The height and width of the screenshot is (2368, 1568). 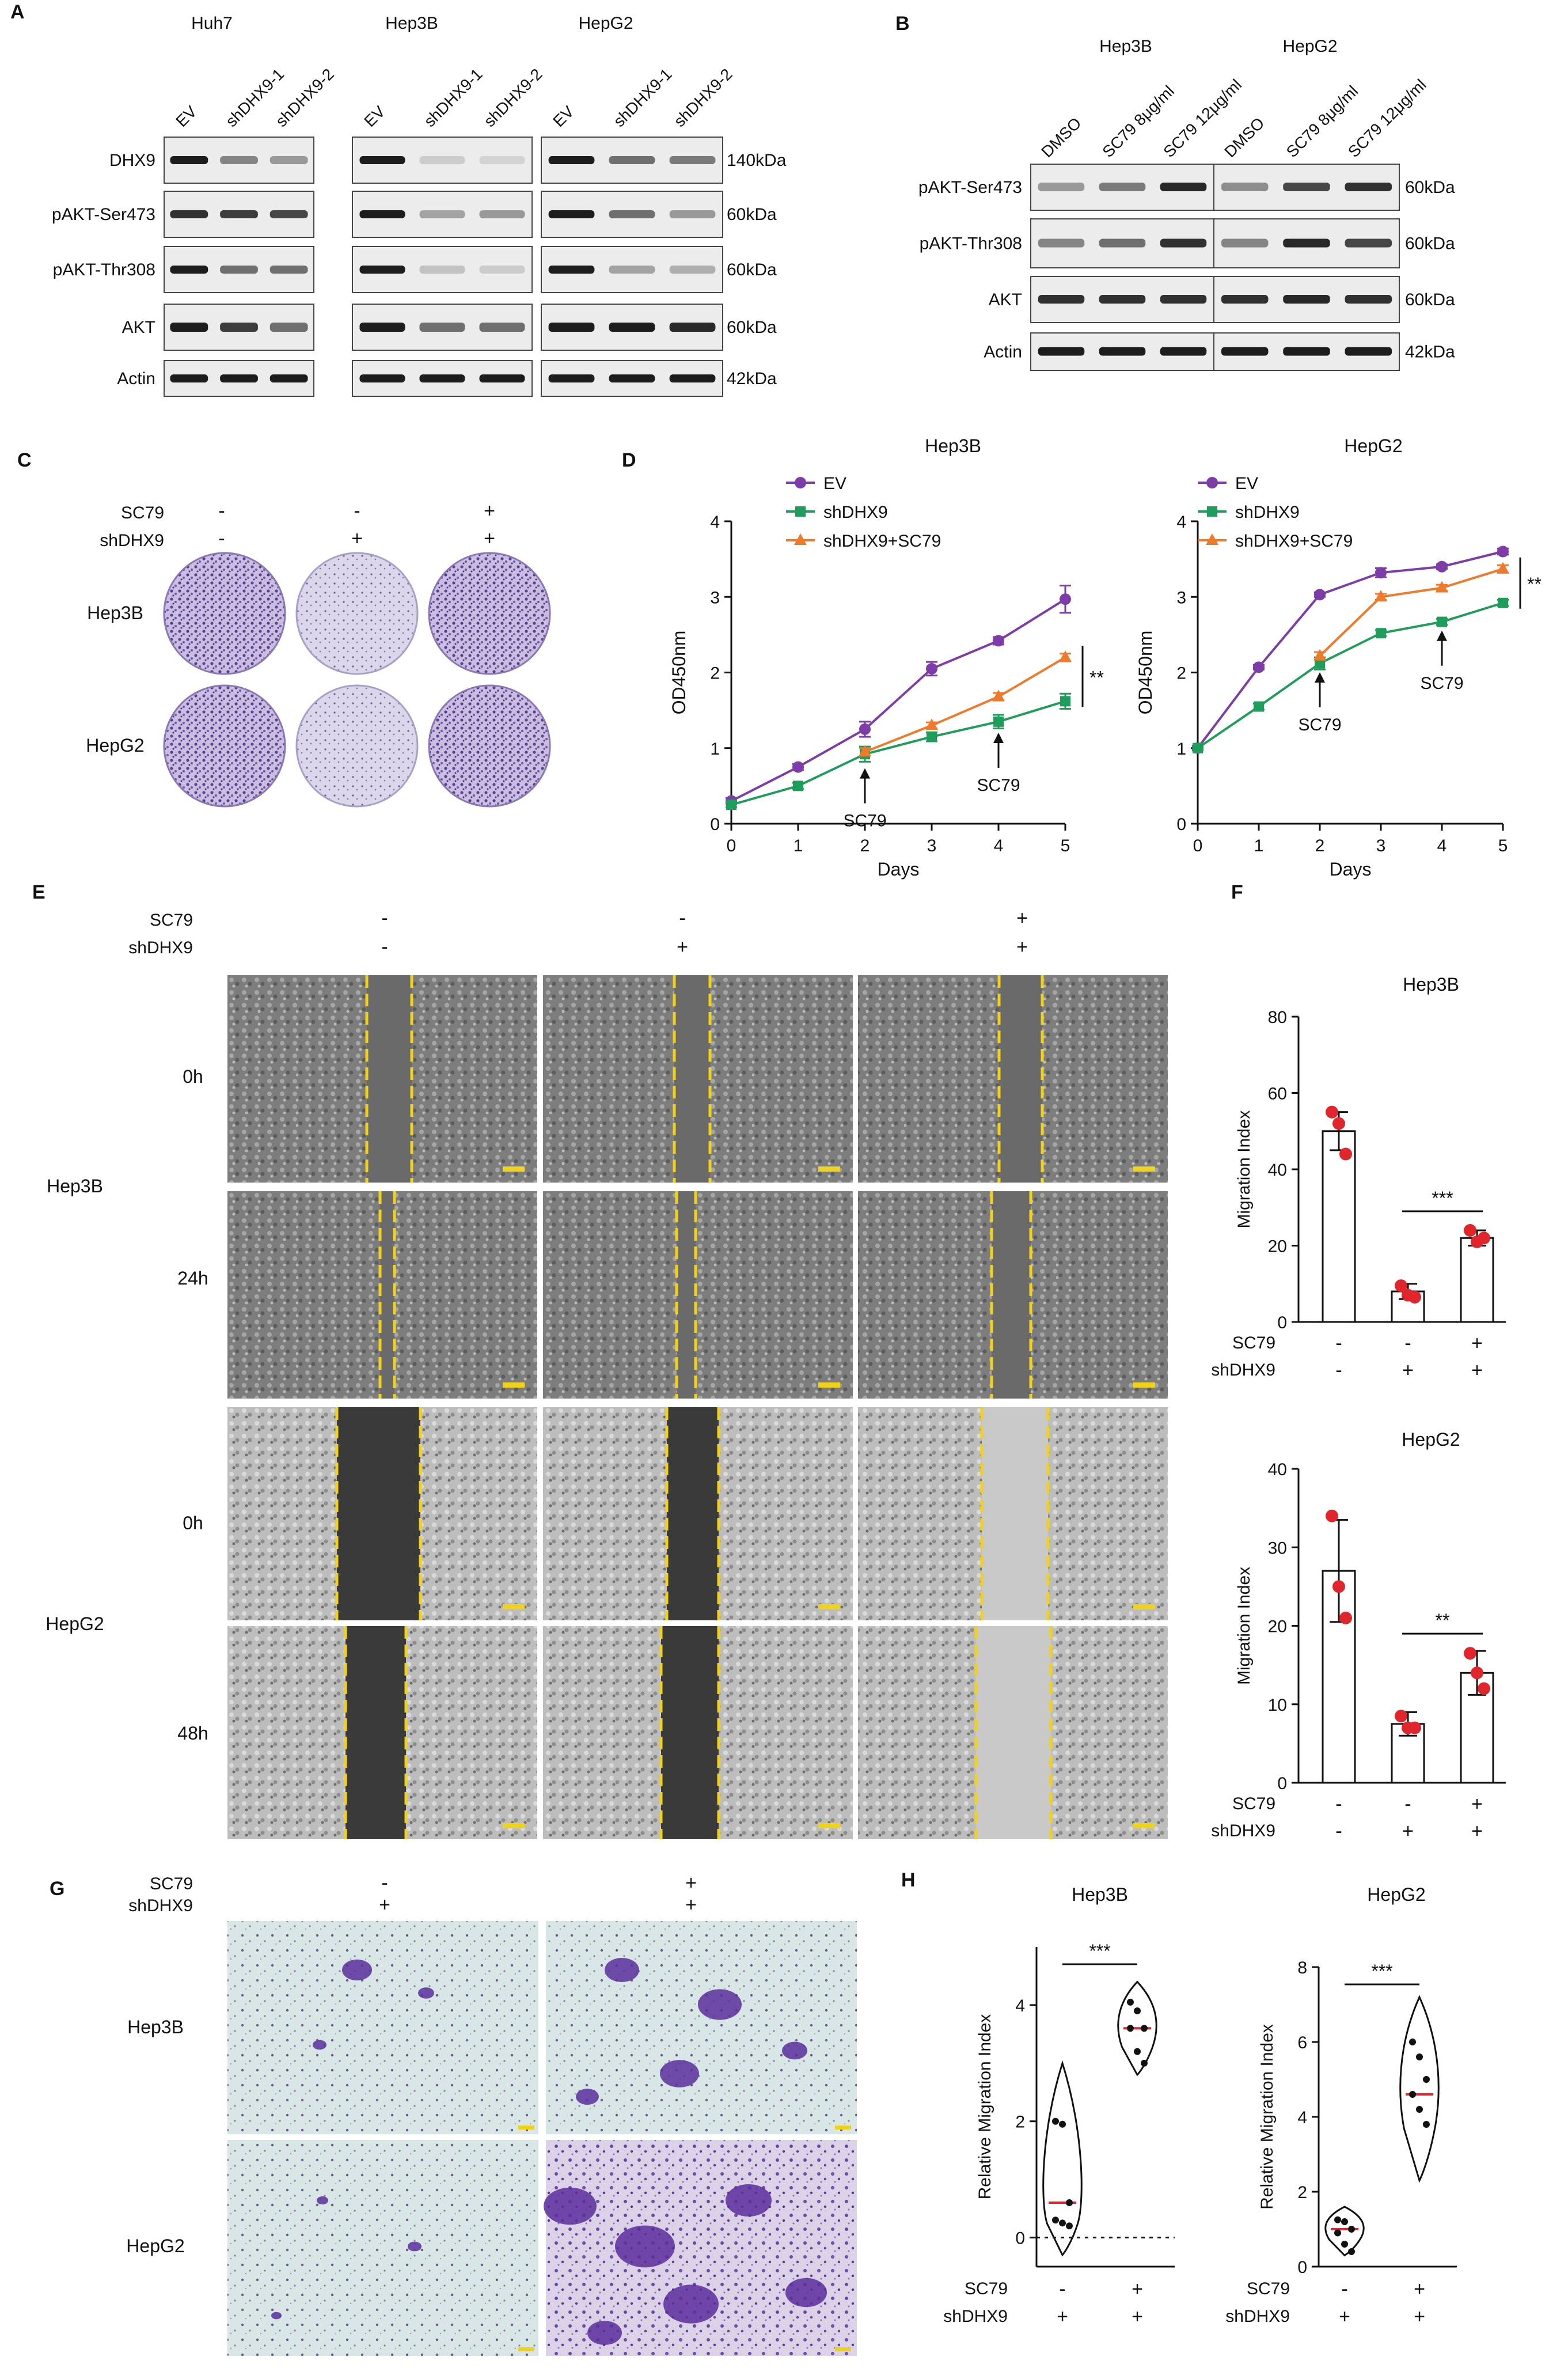 I want to click on series-line, so click(x=1351, y=649).